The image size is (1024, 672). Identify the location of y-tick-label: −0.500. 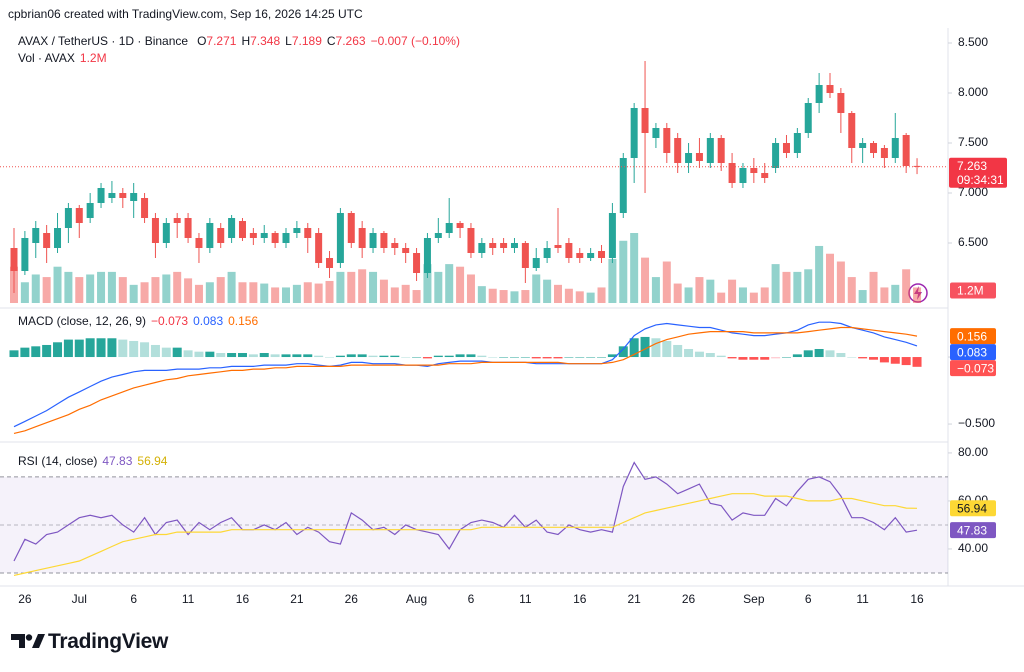
(976, 423).